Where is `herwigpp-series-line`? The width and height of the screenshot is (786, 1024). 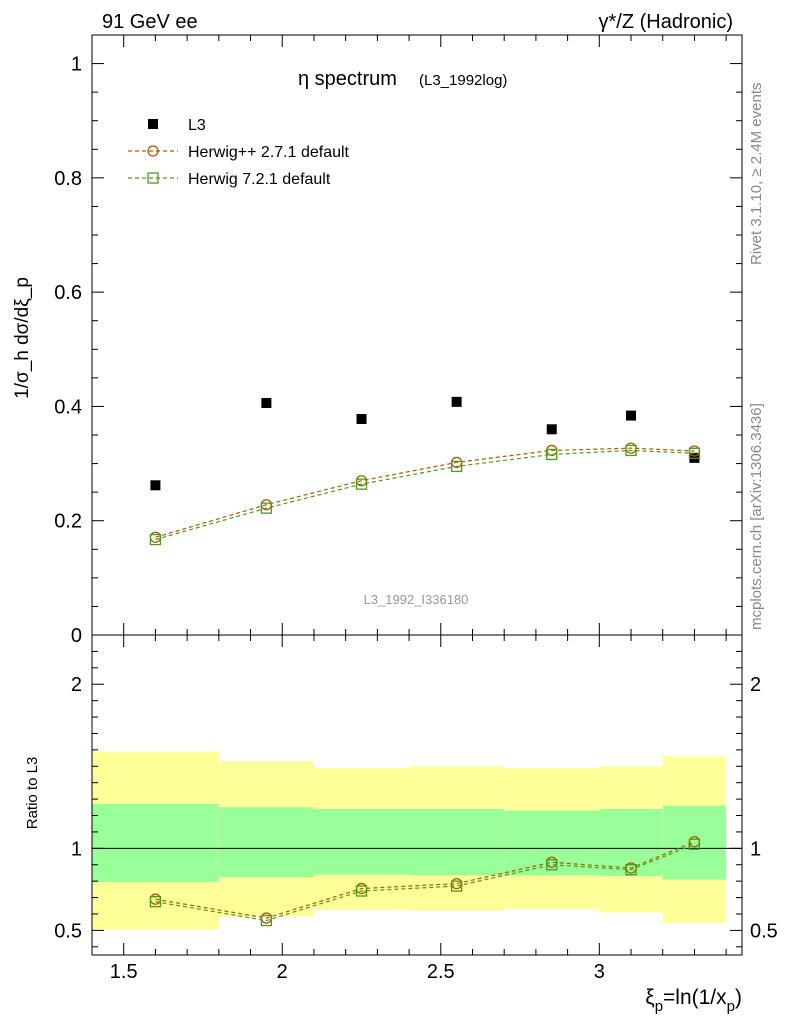
herwigpp-series-line is located at coordinates (425, 492).